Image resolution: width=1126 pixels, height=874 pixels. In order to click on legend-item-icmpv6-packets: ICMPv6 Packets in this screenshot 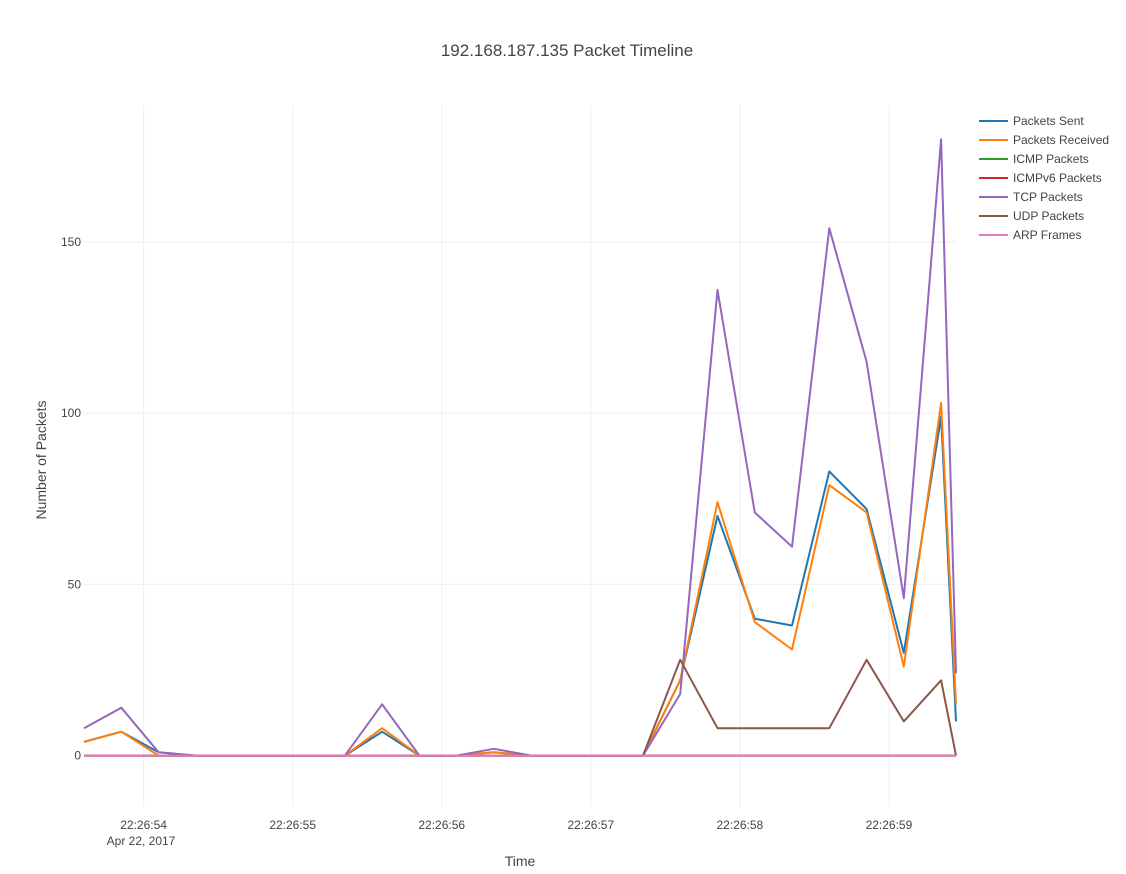, I will do `click(1040, 178)`.